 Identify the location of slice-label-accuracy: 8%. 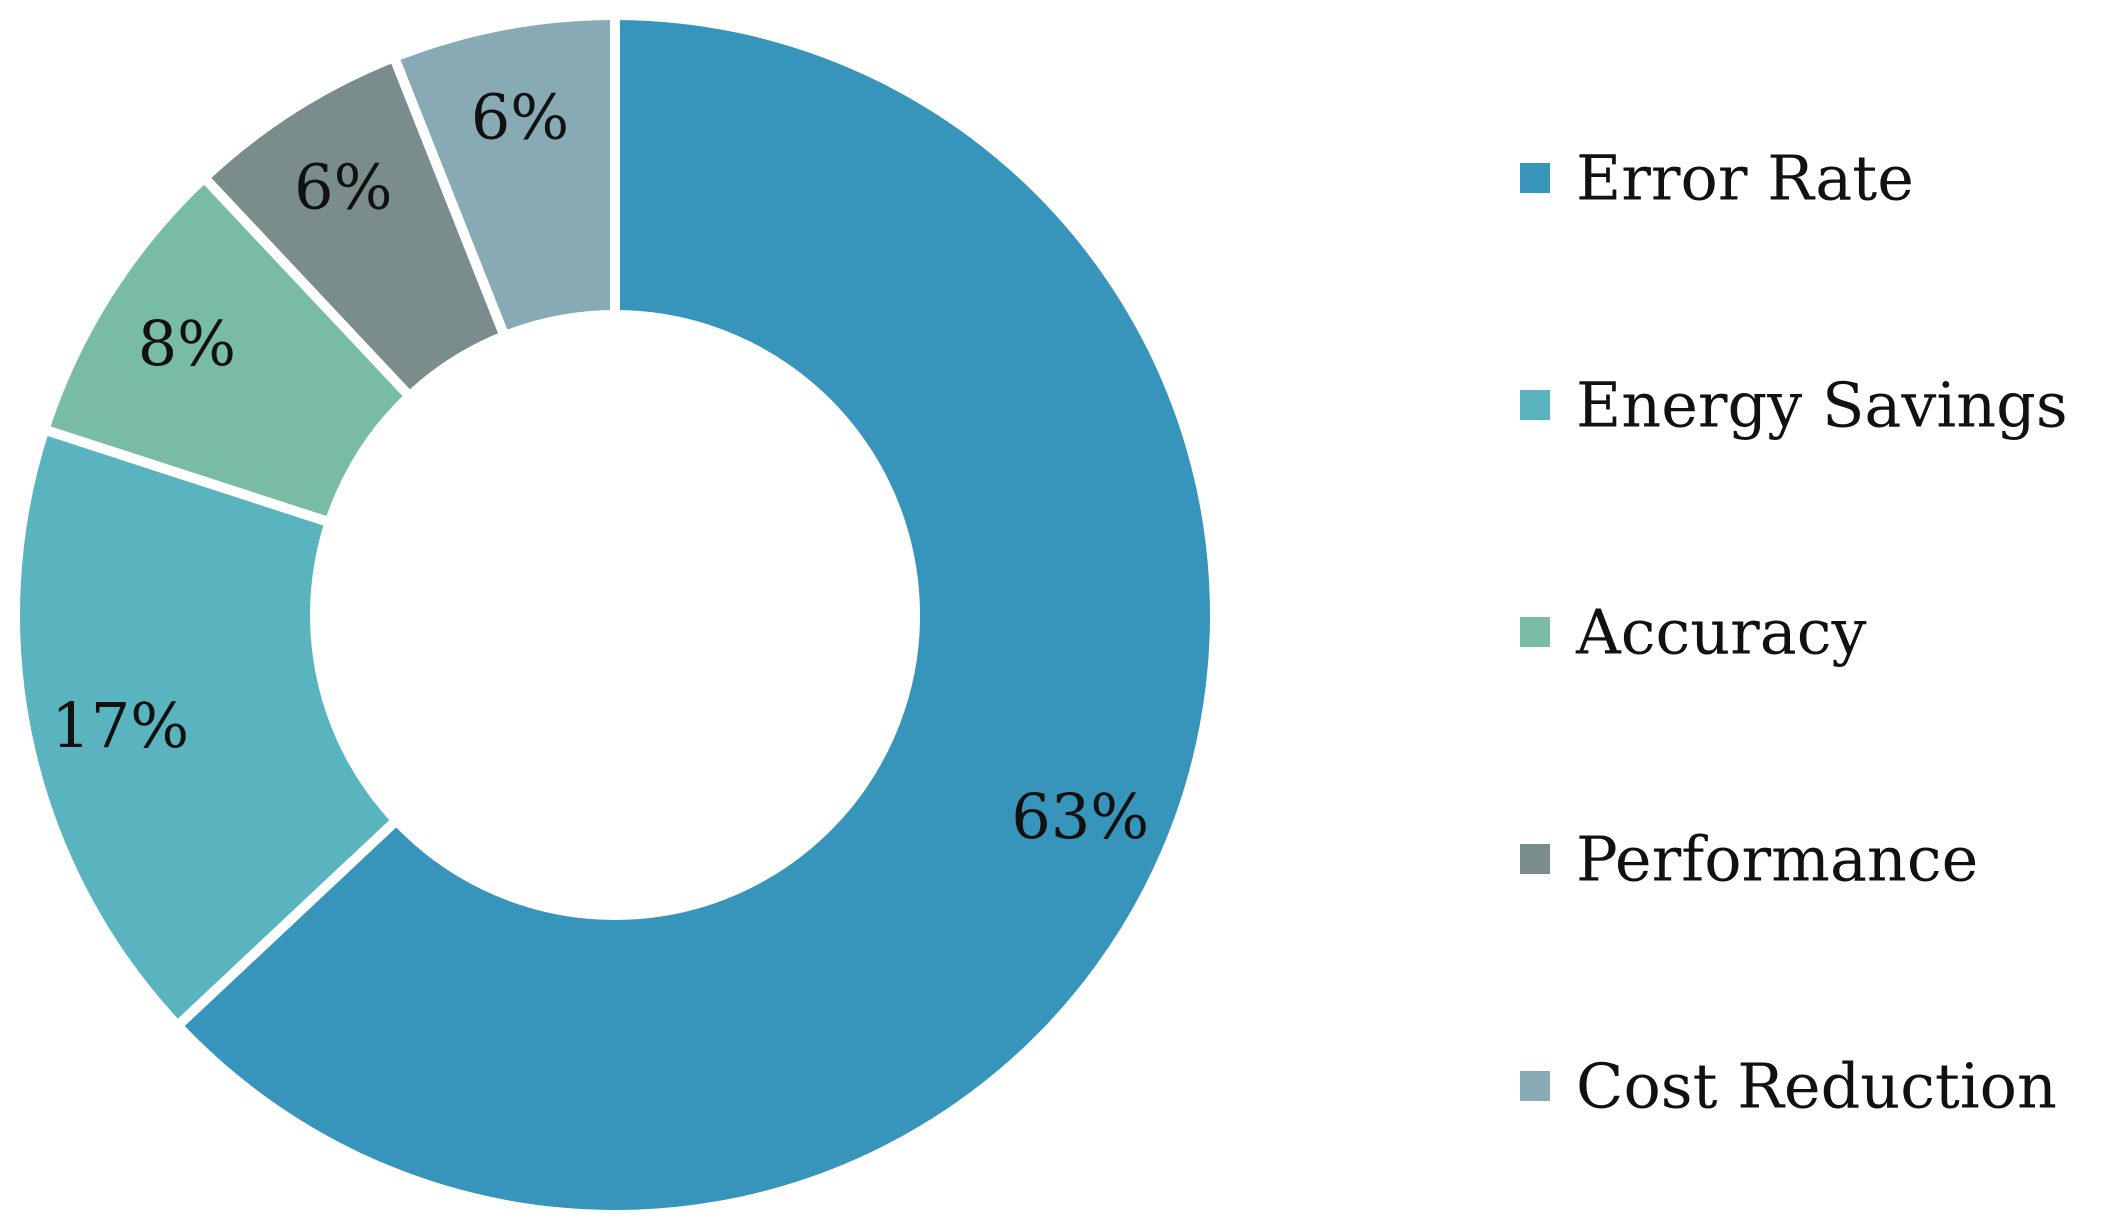
(187, 343).